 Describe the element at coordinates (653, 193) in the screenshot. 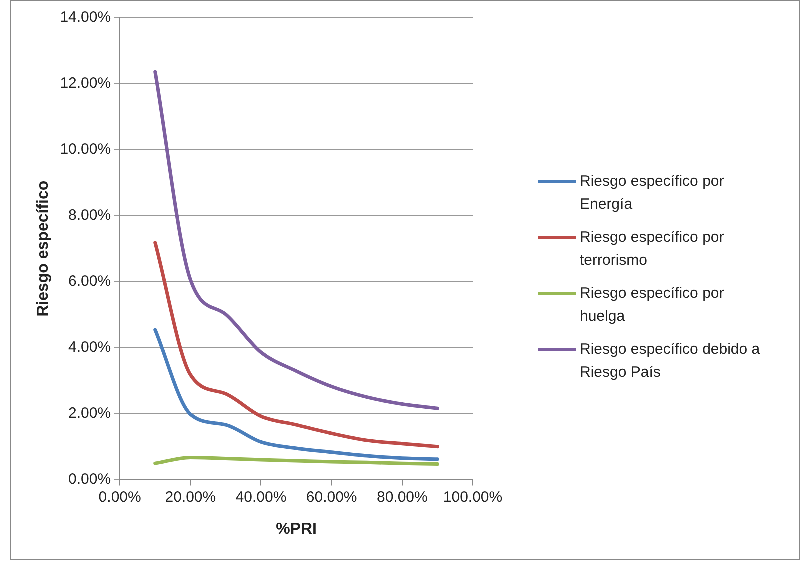

I see `legend-label: Riesgo específico por Energía` at that location.